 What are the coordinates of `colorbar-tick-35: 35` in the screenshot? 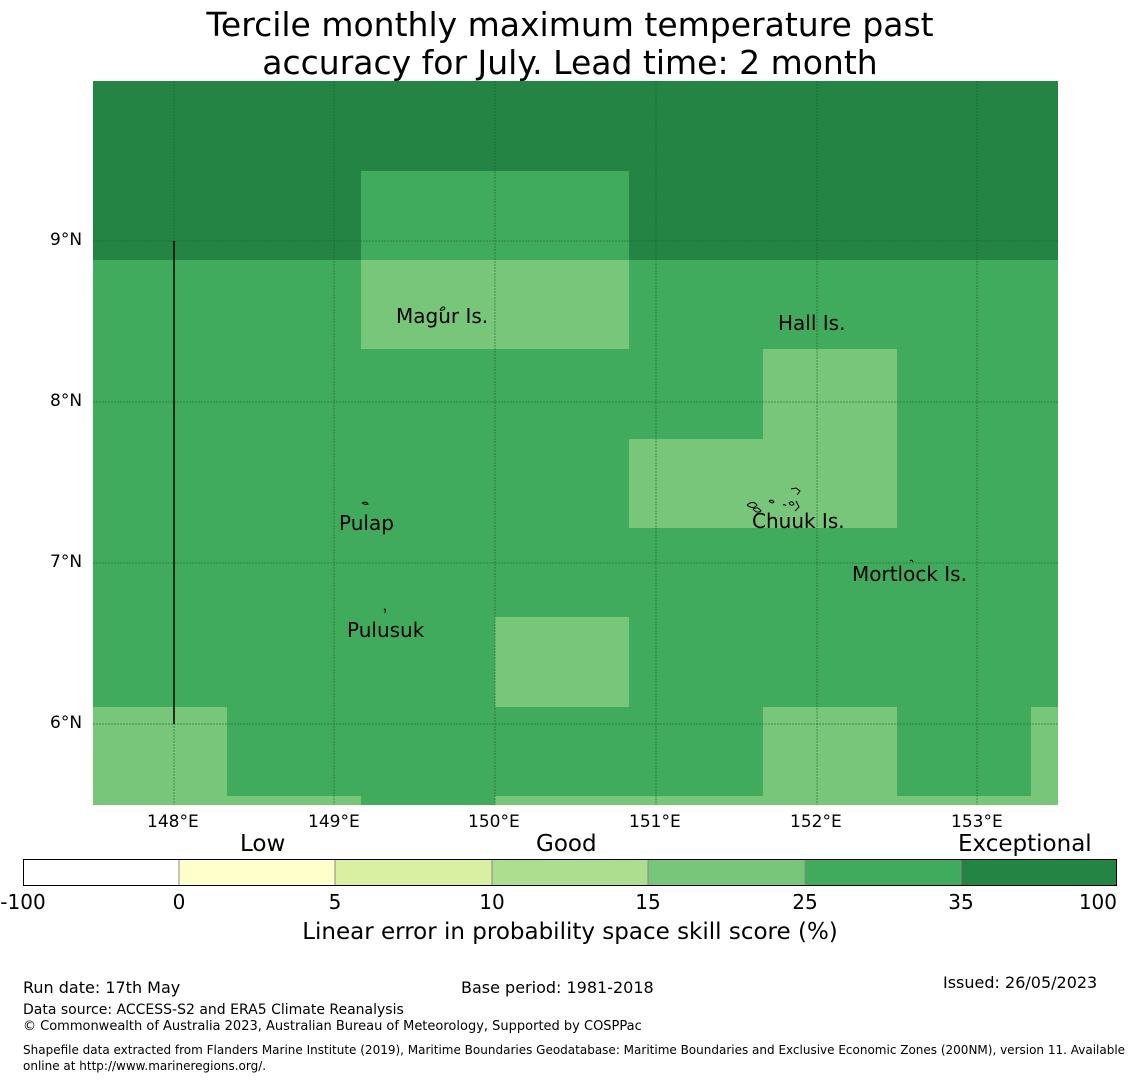 It's located at (961, 902).